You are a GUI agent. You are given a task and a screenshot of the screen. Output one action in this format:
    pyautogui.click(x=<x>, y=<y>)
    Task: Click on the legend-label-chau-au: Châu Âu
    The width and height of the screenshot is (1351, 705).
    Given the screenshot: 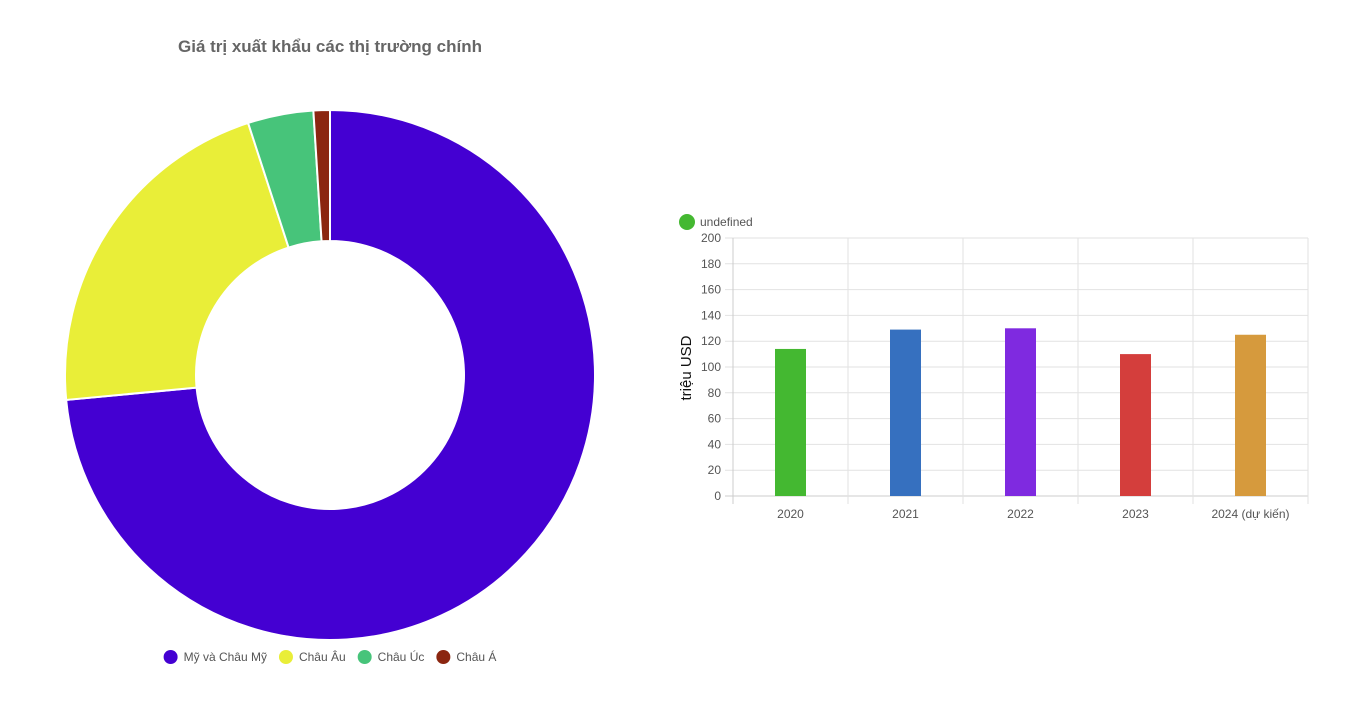 What is the action you would take?
    pyautogui.click(x=322, y=656)
    